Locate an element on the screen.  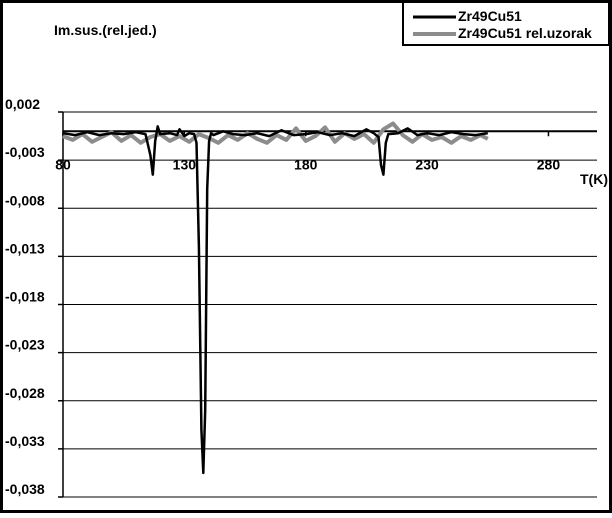
x-tick-label: 280 is located at coordinates (549, 164).